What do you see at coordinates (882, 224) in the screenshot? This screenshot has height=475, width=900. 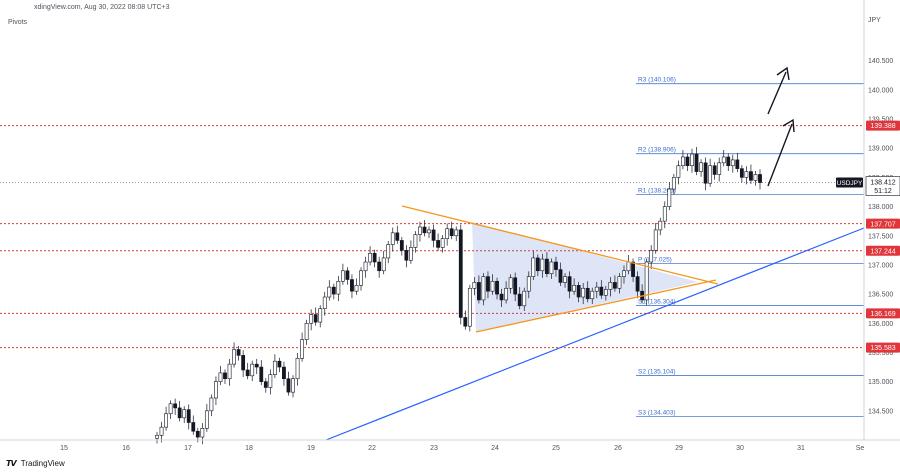 I see `level-price-label: 137.707` at bounding box center [882, 224].